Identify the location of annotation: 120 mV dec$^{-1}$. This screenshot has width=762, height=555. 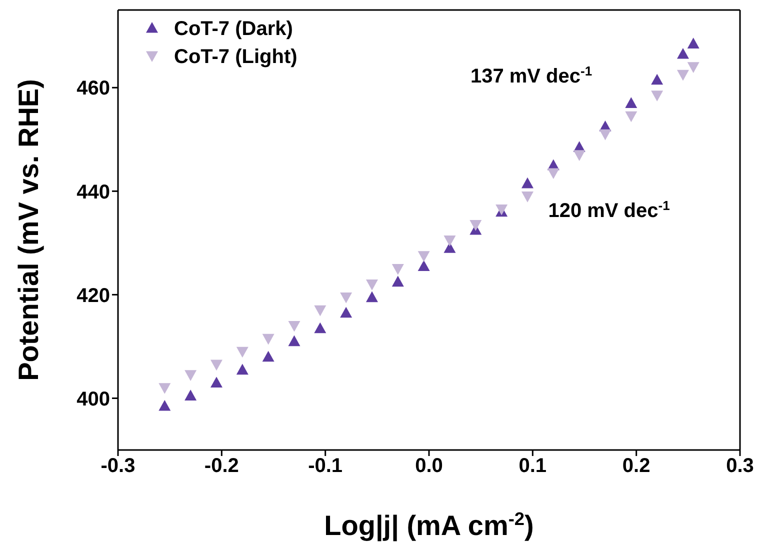
(609, 210).